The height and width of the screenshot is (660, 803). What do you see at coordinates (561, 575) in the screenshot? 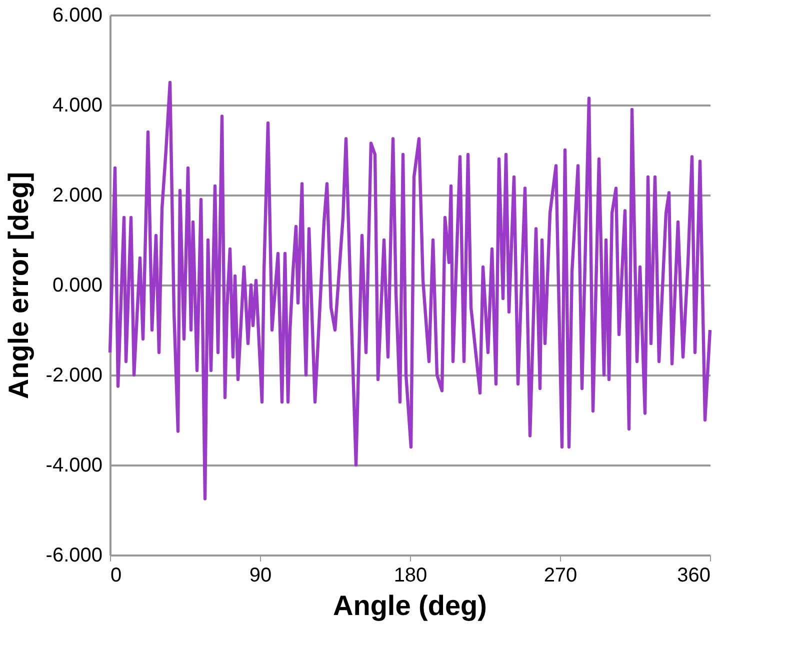
I see `x-tick-label: 270` at bounding box center [561, 575].